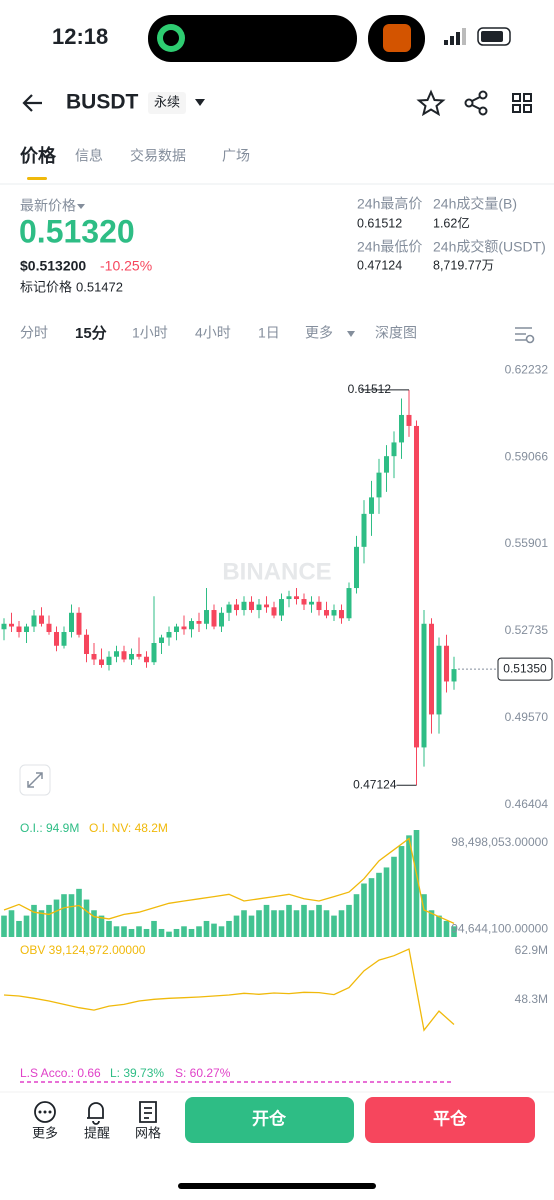 The width and height of the screenshot is (554, 1200). I want to click on grid-icon, so click(148, 1112).